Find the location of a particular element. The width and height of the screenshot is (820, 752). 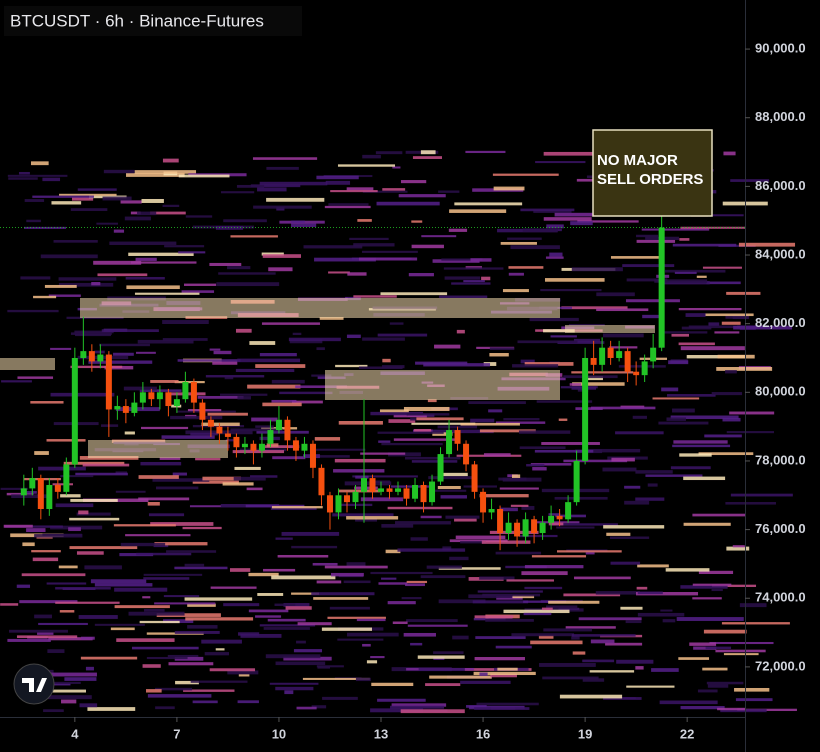

annotation-text: SELL ORDERS is located at coordinates (650, 179).